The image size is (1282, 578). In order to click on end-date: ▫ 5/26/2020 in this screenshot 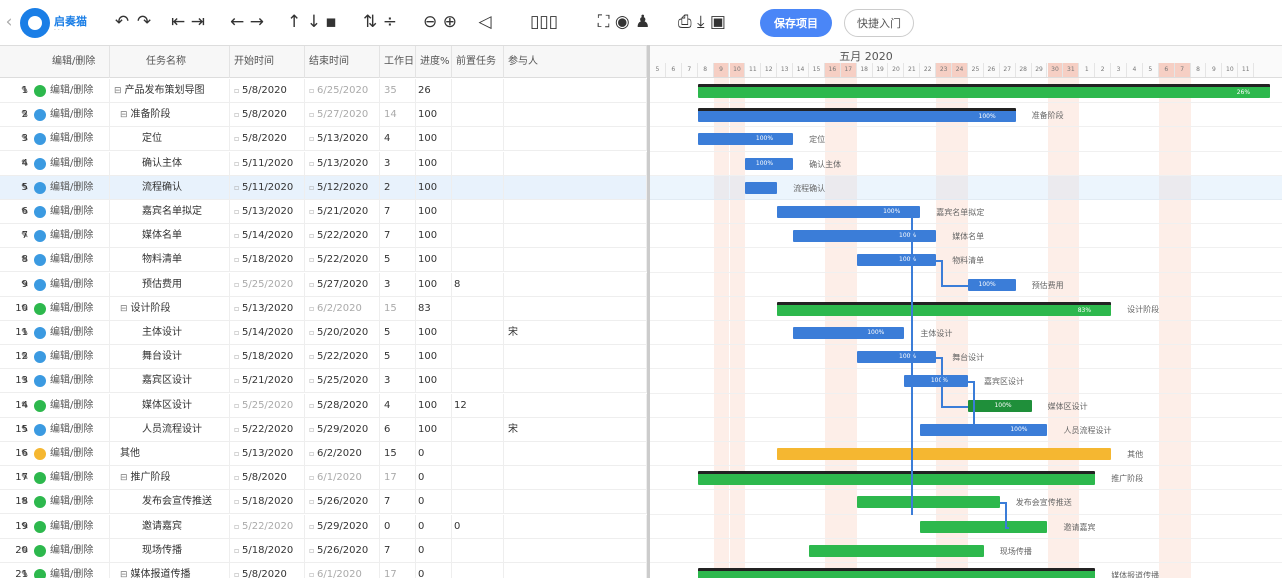, I will do `click(342, 502)`.